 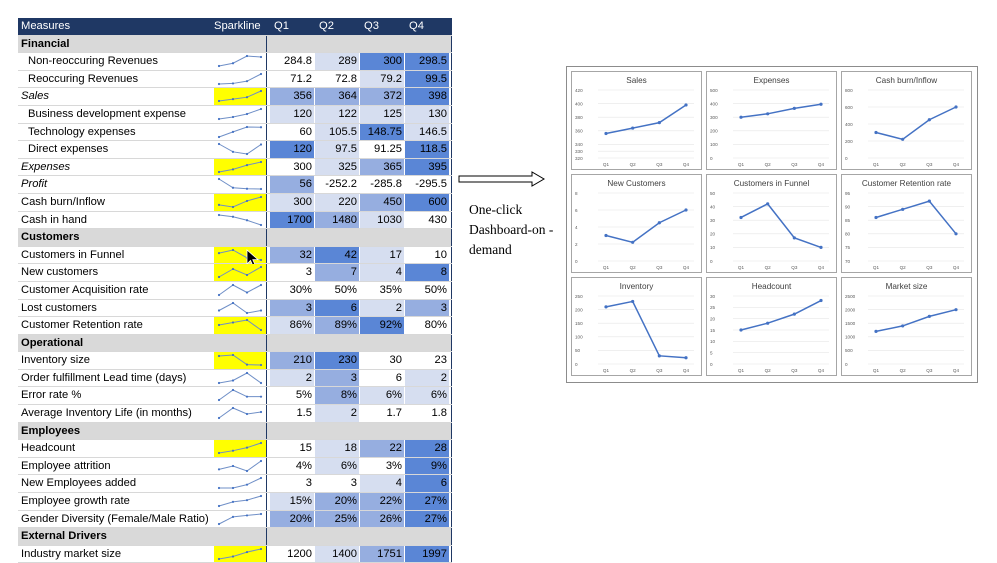 What do you see at coordinates (771, 223) in the screenshot?
I see `chart-customers-in-funnel: Customers in Funnel 0 10 20 30 40 50 Q1 Q2 Q3 Q4` at bounding box center [771, 223].